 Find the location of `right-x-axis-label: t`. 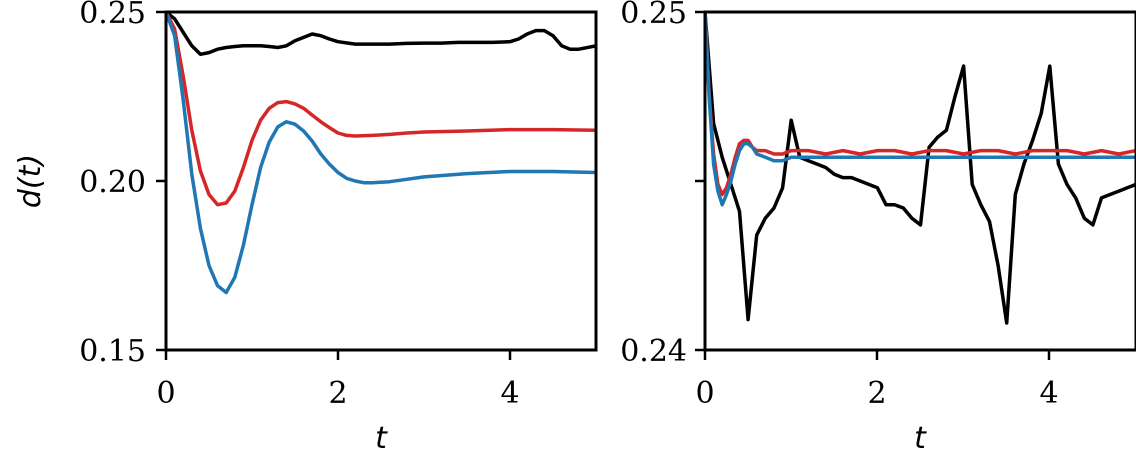

right-x-axis-label: t is located at coordinates (920, 438).